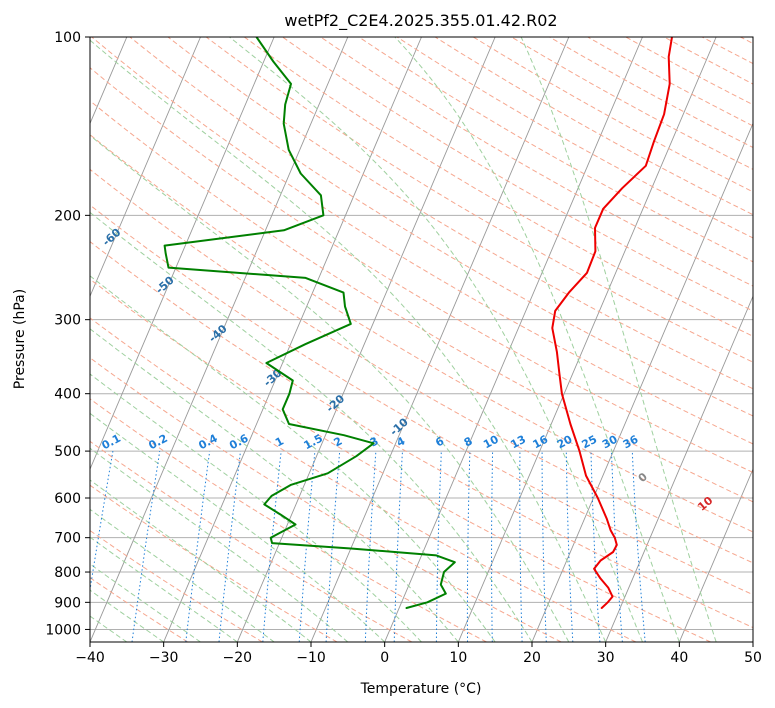  Describe the element at coordinates (705, 504) in the screenshot. I see `adiabat-label: 10` at that location.